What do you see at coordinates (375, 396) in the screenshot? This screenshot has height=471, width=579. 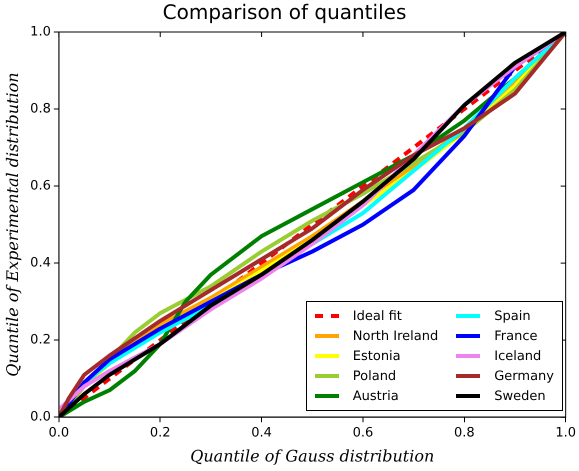 I see `legend-label: Austria` at bounding box center [375, 396].